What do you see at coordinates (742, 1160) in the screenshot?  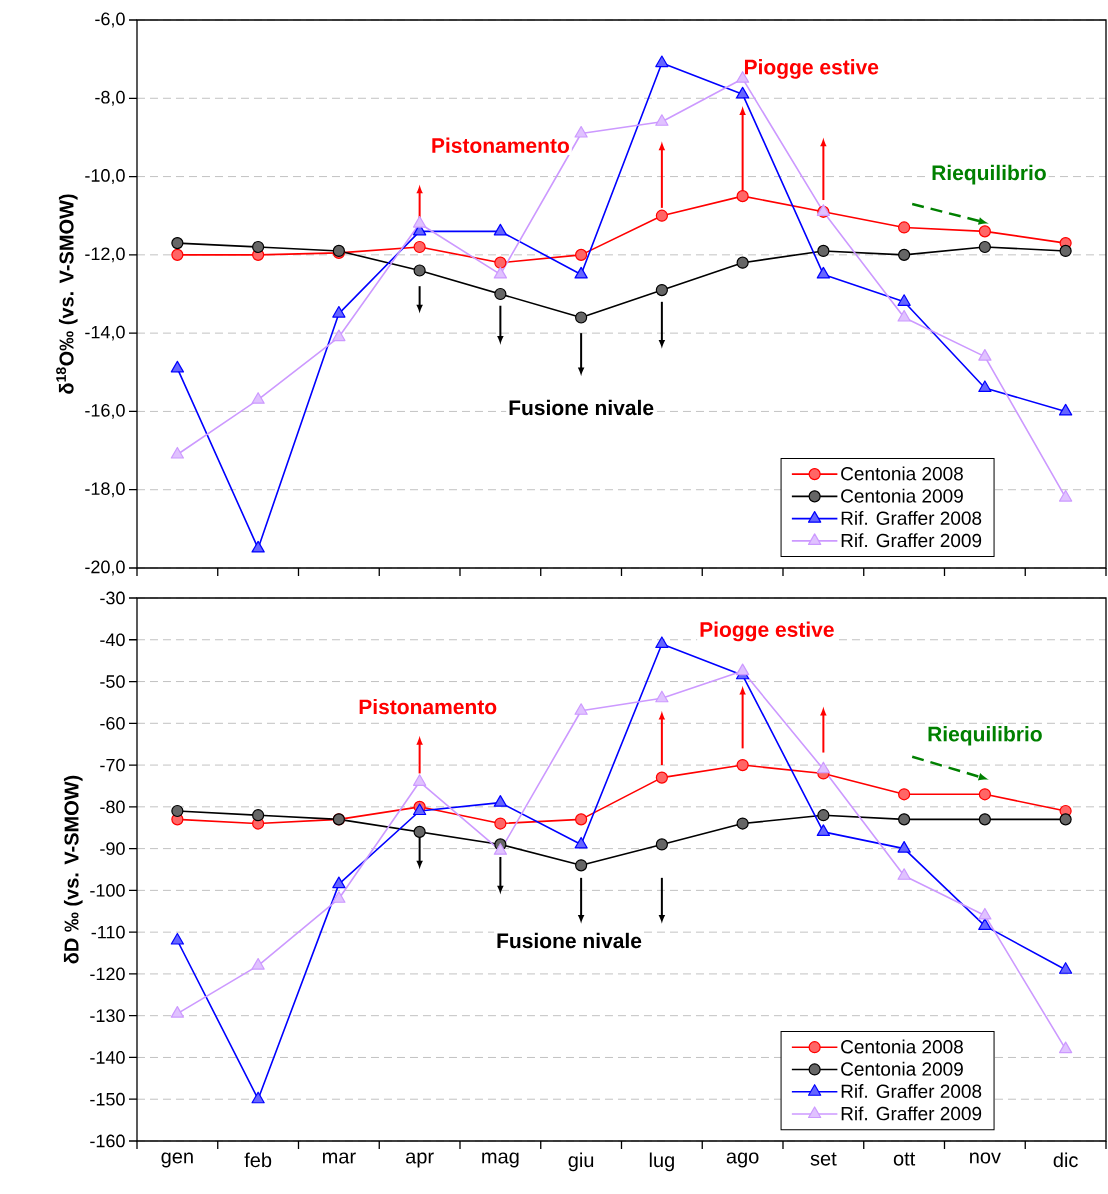 I see `x-tick-label: ago` at bounding box center [742, 1160].